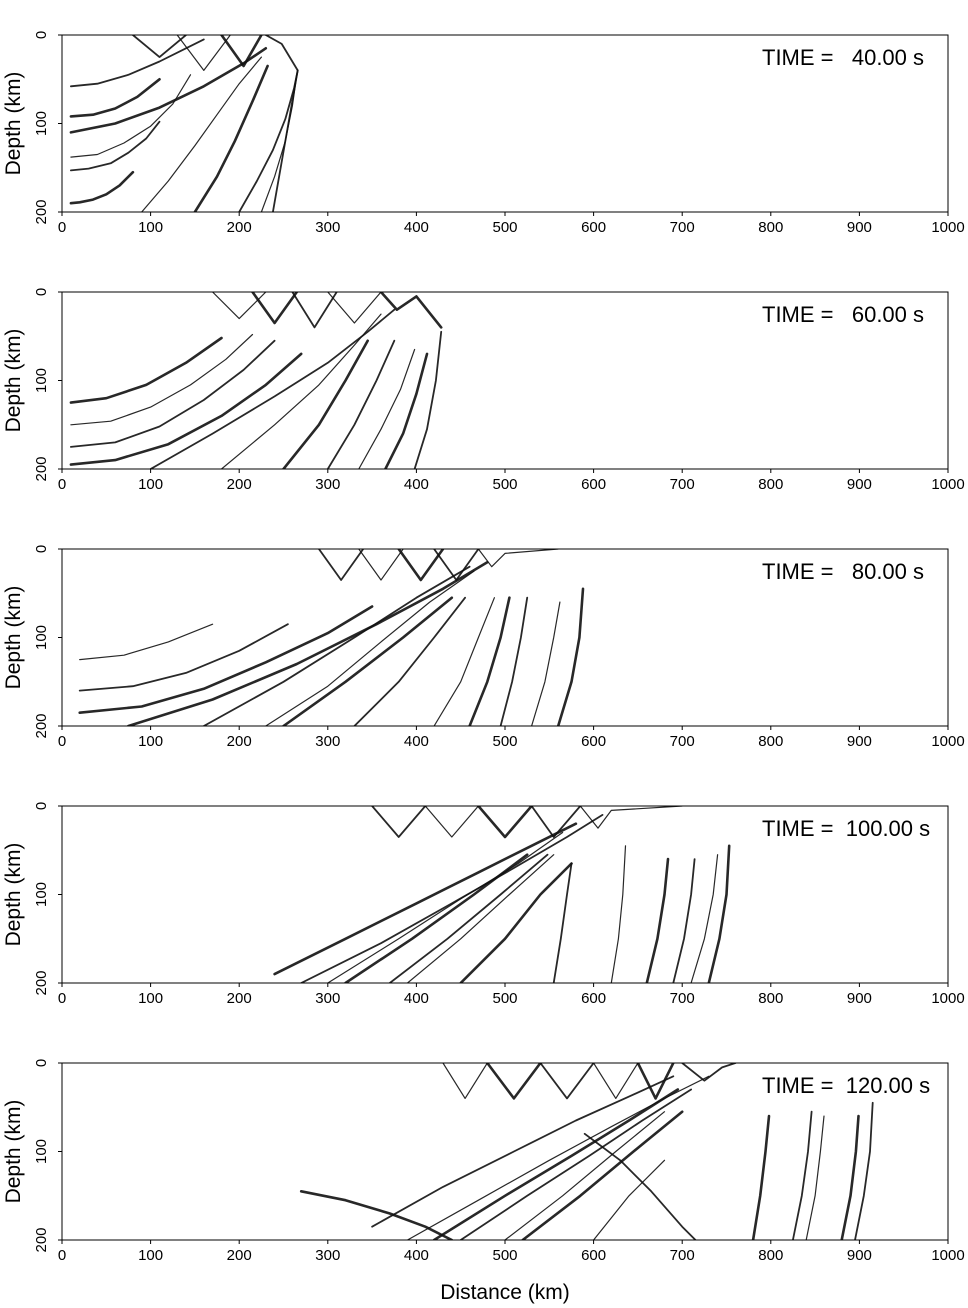 The height and width of the screenshot is (1308, 968). Describe the element at coordinates (843, 571) in the screenshot. I see `time-label: TIME = 80.00 s` at that location.